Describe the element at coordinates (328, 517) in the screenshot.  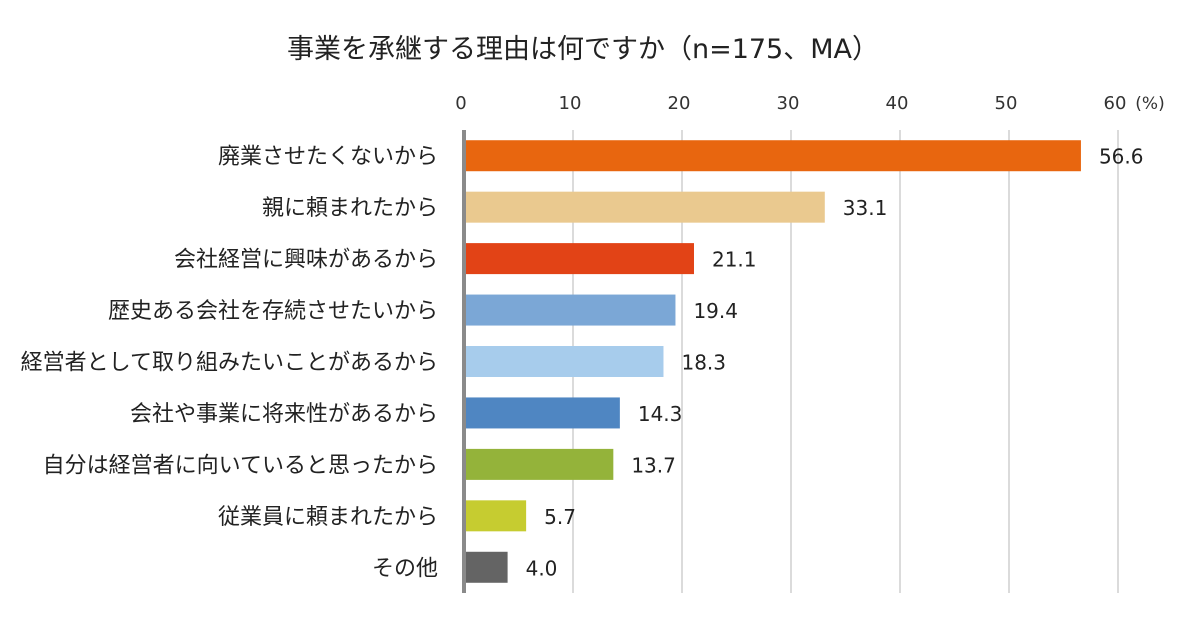
I see `category-label-8: 従業員に頼まれたから` at that location.